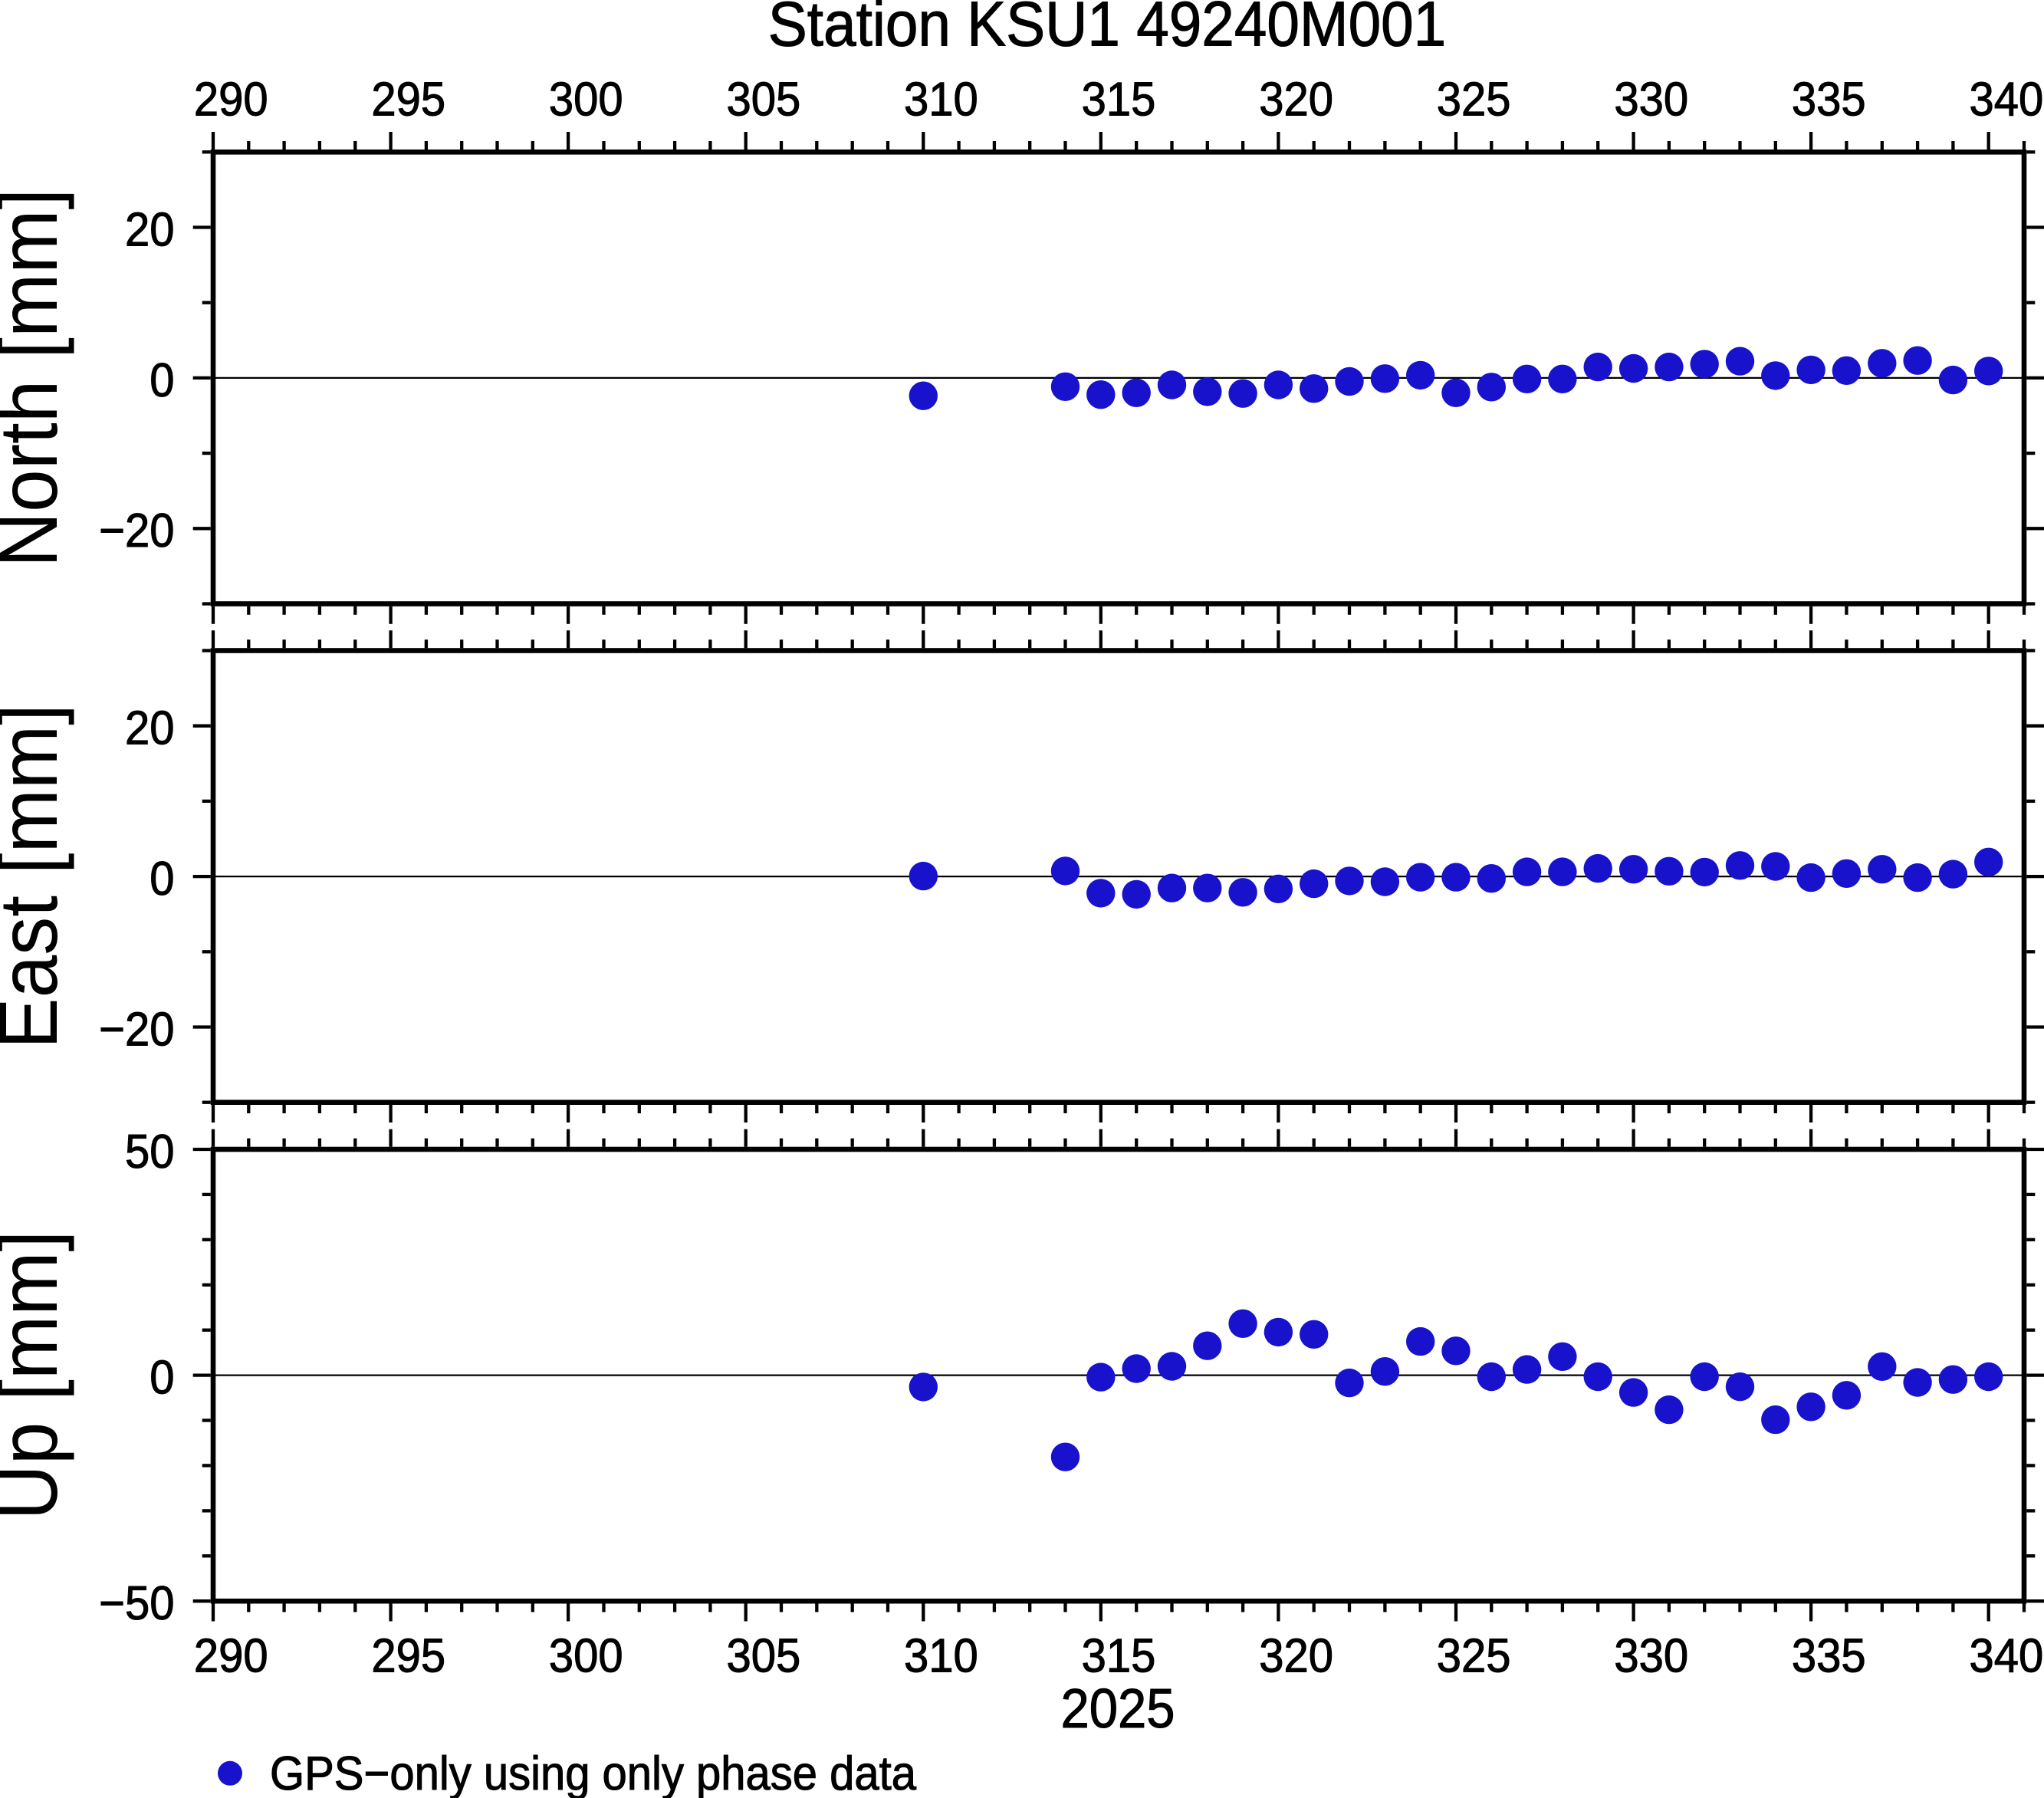  Describe the element at coordinates (594, 1772) in the screenshot. I see `svg-text: GPS−only using only phase data` at that location.